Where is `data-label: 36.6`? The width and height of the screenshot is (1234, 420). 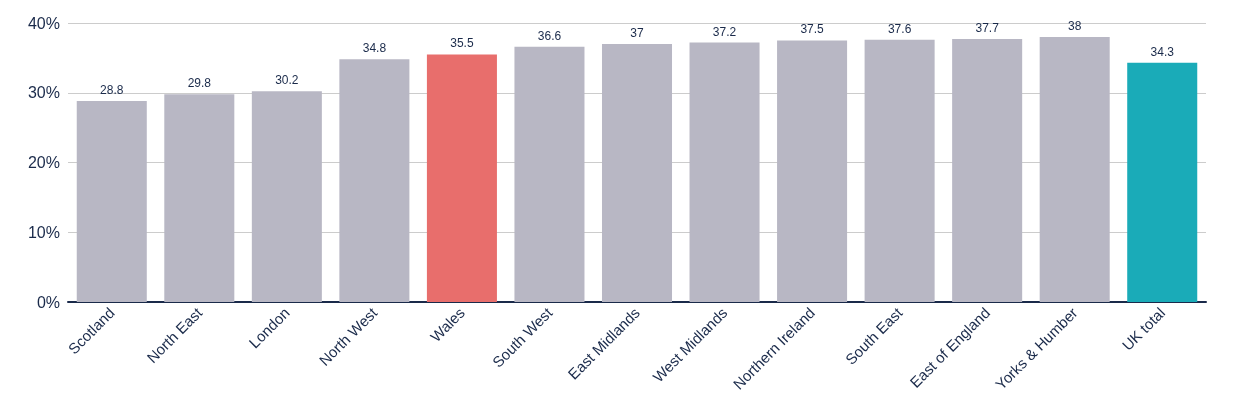
data-label: 36.6 is located at coordinates (549, 35).